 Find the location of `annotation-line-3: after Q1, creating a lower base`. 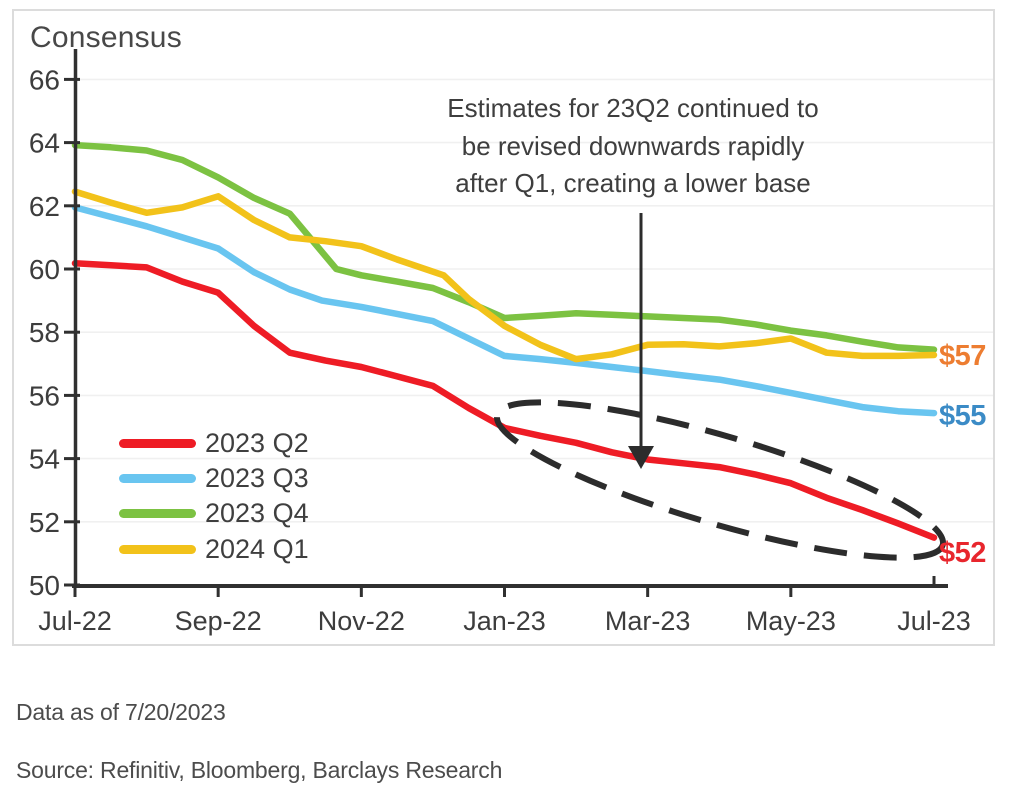

annotation-line-3: after Q1, creating a lower base is located at coordinates (633, 183).